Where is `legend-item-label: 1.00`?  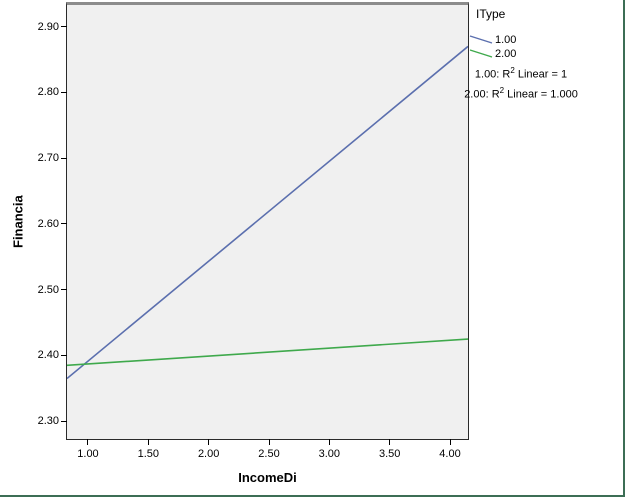
legend-item-label: 1.00 is located at coordinates (506, 39).